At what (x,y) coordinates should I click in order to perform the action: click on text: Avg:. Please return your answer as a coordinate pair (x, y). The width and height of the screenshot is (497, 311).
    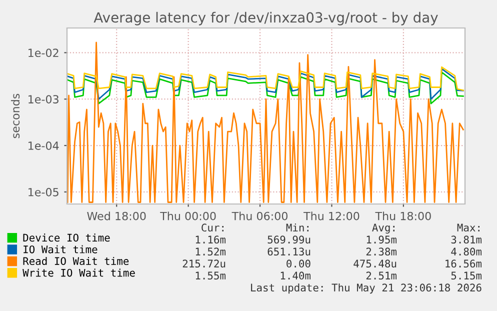
    Looking at the image, I should click on (383, 229).